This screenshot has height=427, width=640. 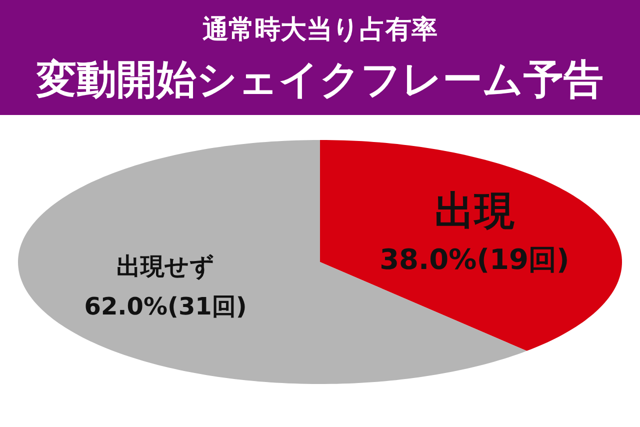 What do you see at coordinates (474, 211) in the screenshot?
I see `slice-label: 出現` at bounding box center [474, 211].